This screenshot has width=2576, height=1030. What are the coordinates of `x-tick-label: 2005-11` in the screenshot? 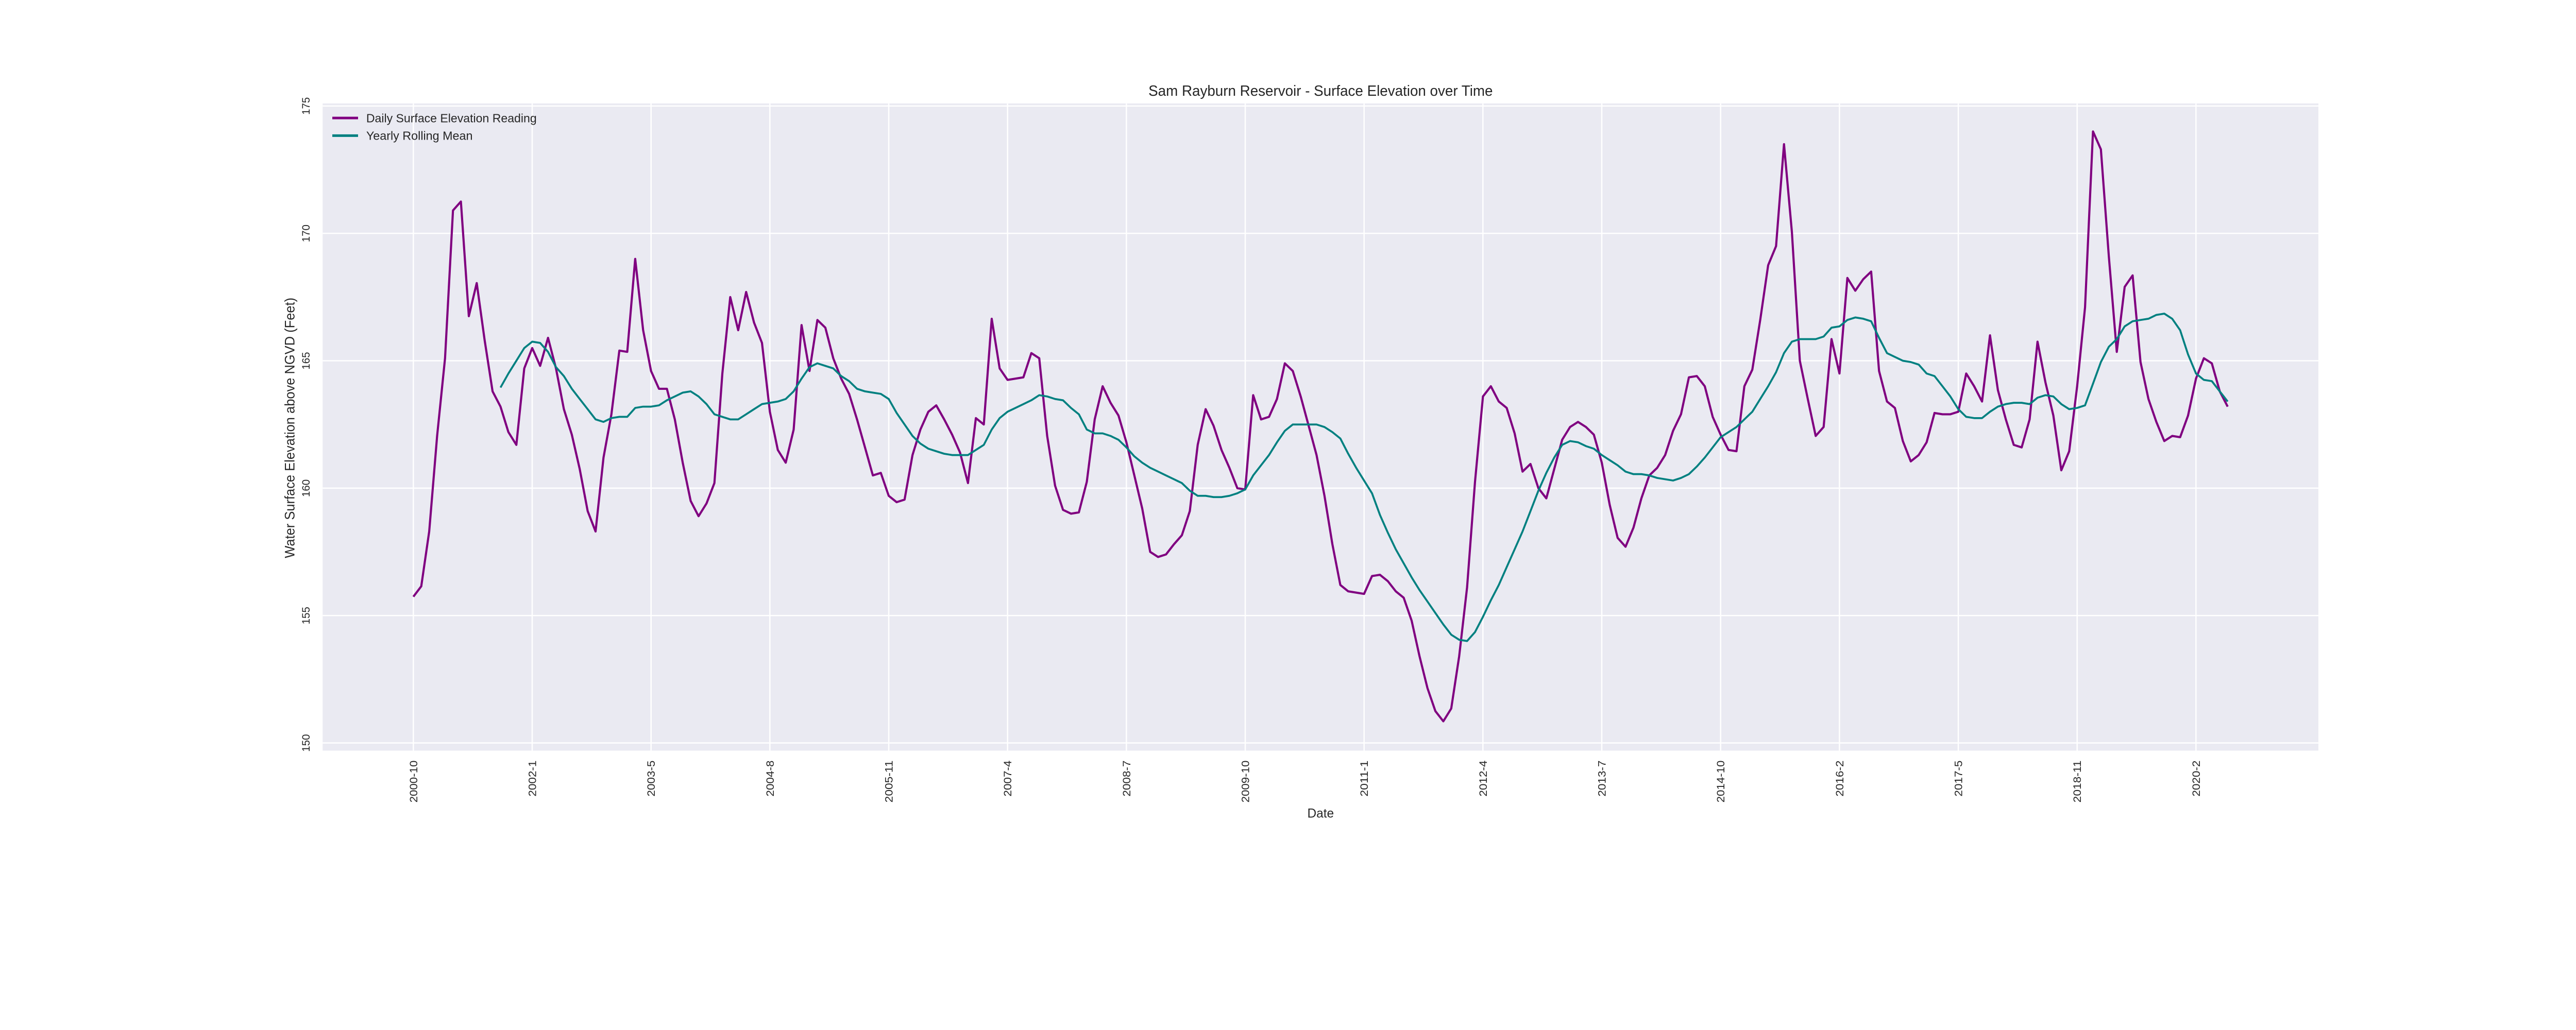 It's located at (889, 782).